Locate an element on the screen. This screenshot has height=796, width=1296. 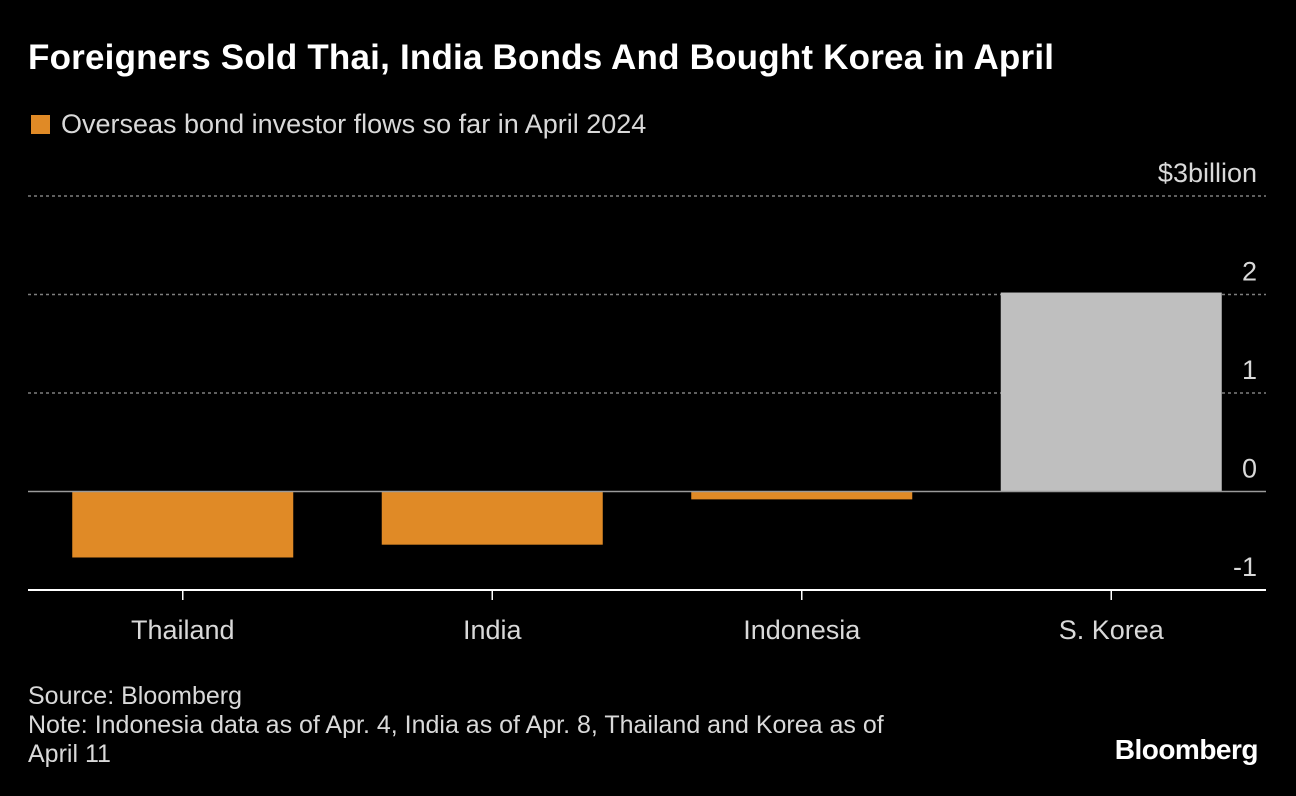
x-tick-label: India is located at coordinates (493, 630).